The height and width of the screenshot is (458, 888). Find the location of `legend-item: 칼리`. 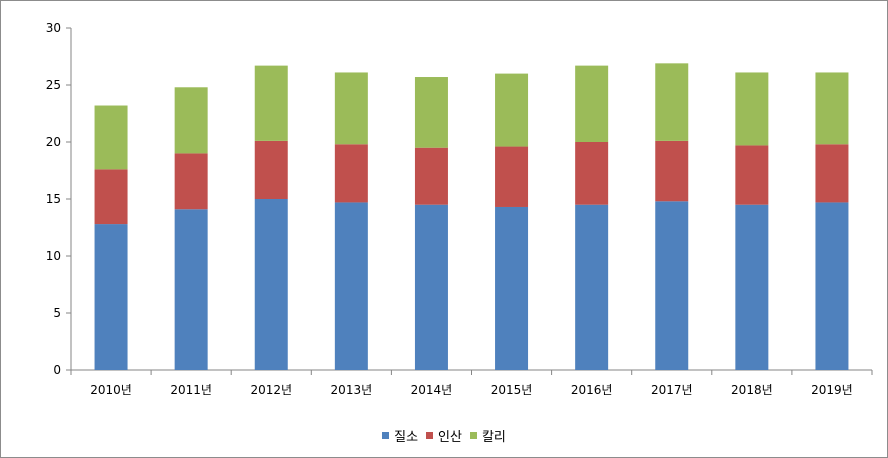

legend-item: 칼리 is located at coordinates (487, 435).